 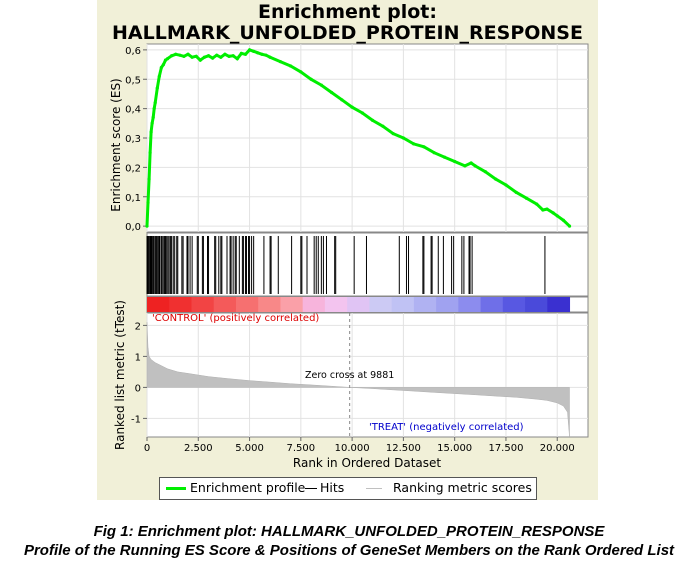 I want to click on es-y-tick-label: 0,0, so click(x=133, y=227).